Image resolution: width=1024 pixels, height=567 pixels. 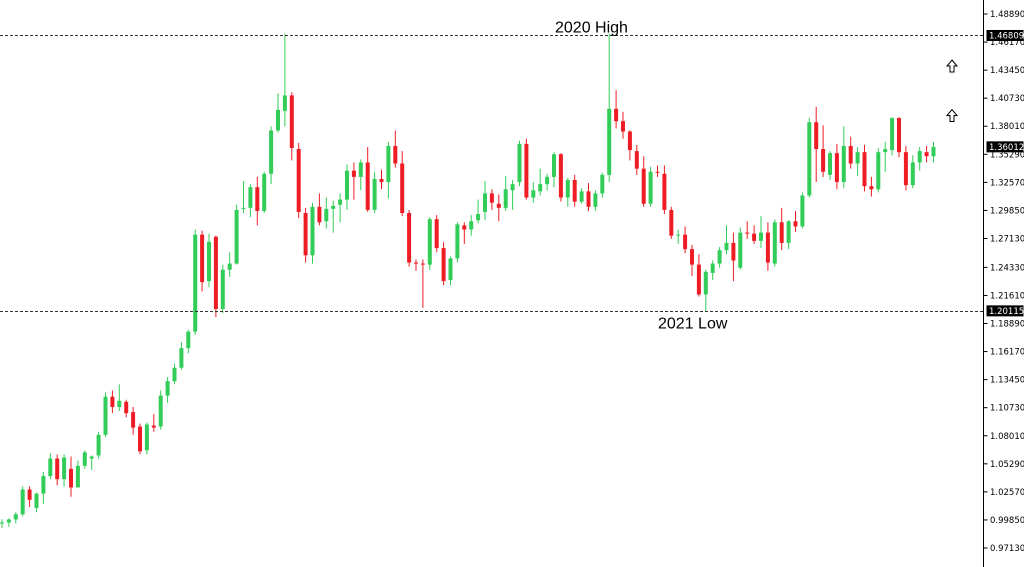 What do you see at coordinates (1007, 353) in the screenshot?
I see `y-tick-label: 1.16170` at bounding box center [1007, 353].